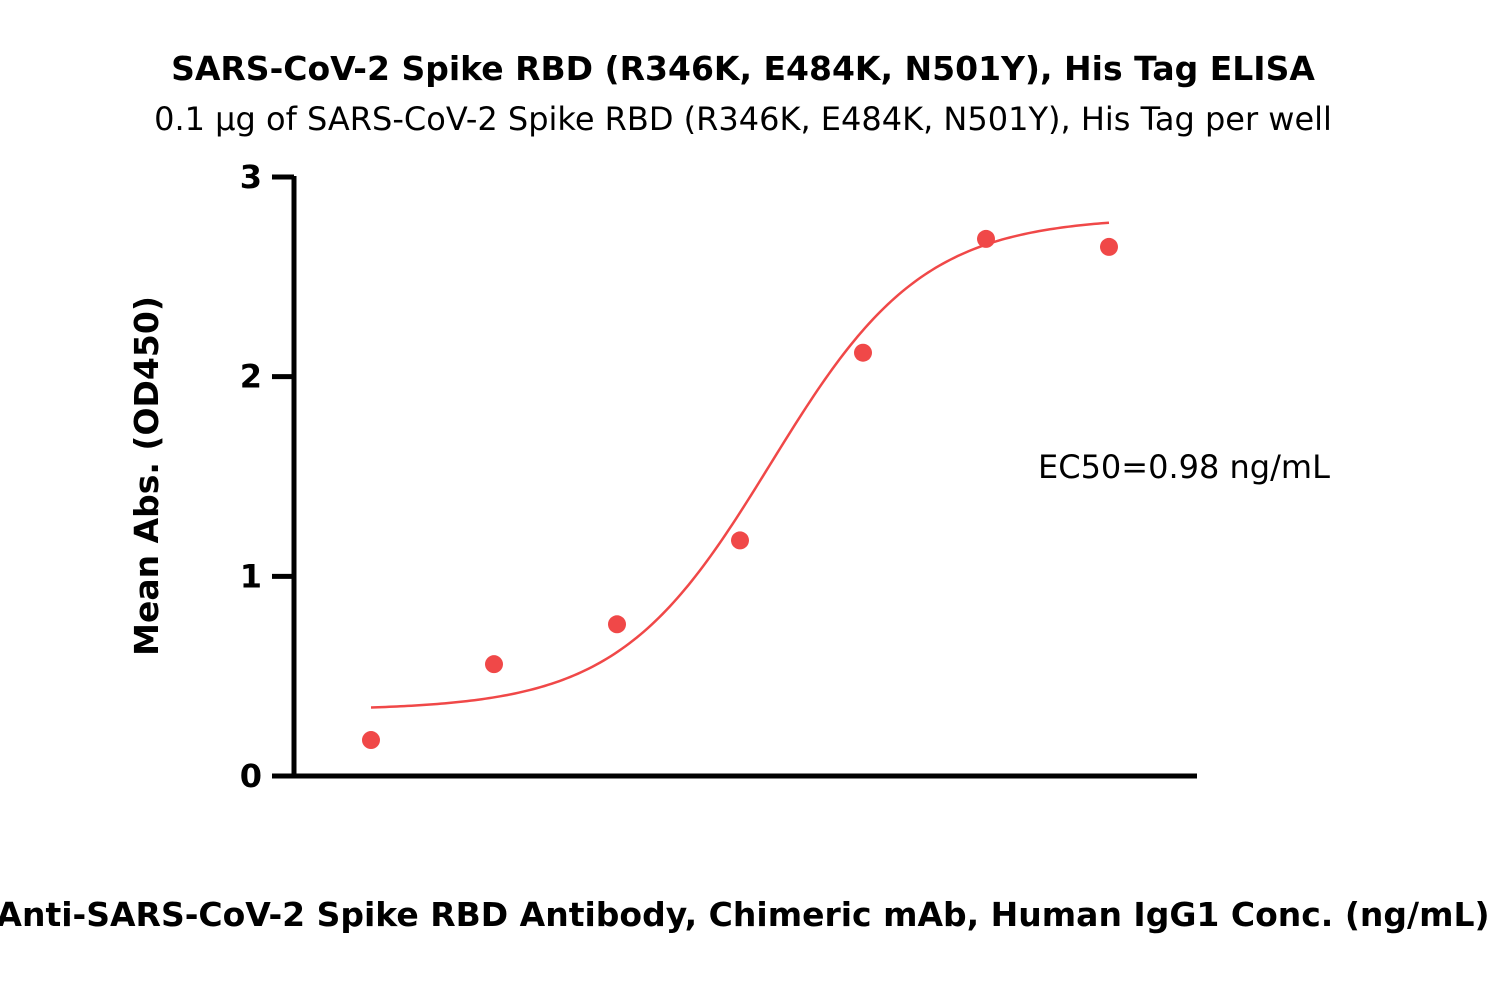 The image size is (1491, 981). I want to click on ec50-annotation: EC50=0.98 ng/mL, so click(1184, 467).